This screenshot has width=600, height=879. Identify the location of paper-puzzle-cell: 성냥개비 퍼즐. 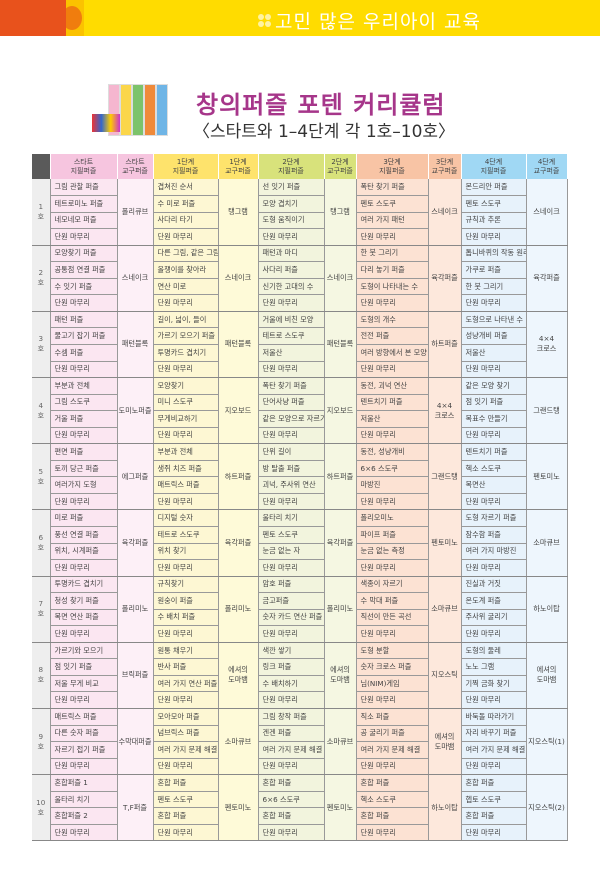
(494, 336).